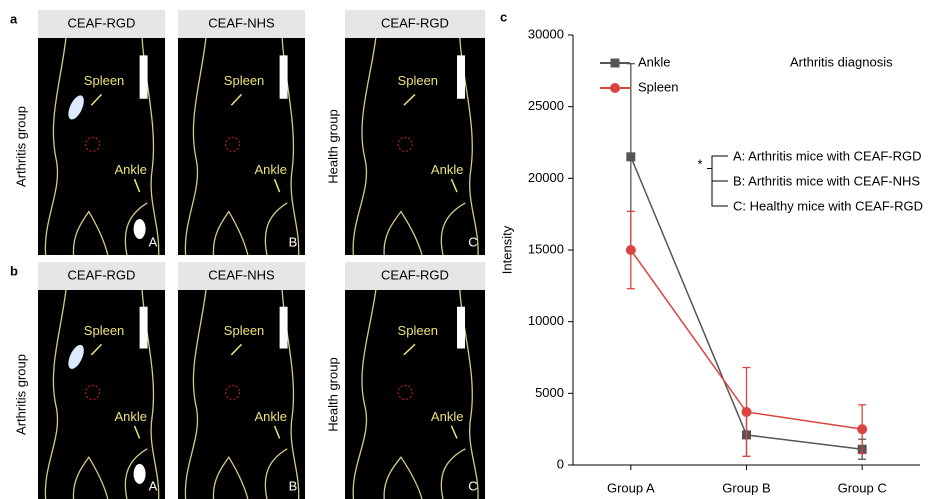 The height and width of the screenshot is (499, 929). What do you see at coordinates (560, 463) in the screenshot?
I see `y-tick-label: 0` at bounding box center [560, 463].